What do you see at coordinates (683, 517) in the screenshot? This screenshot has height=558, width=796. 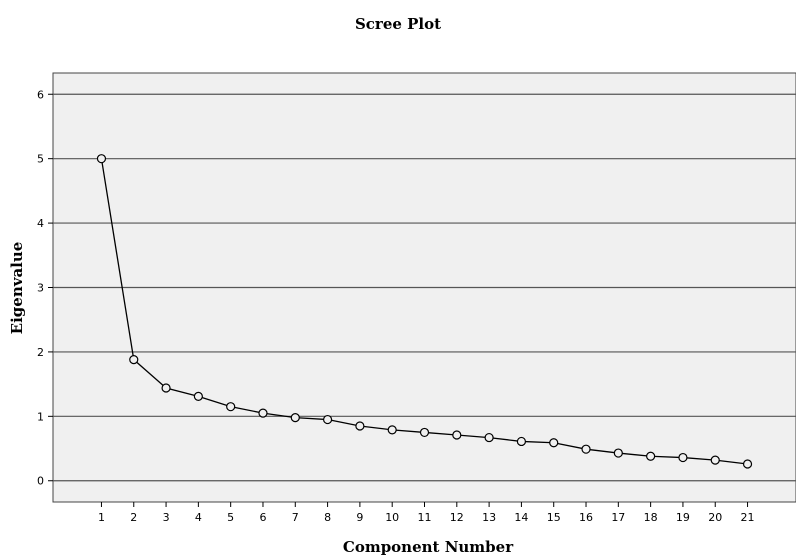 I see `x-tick-label: 19` at bounding box center [683, 517].